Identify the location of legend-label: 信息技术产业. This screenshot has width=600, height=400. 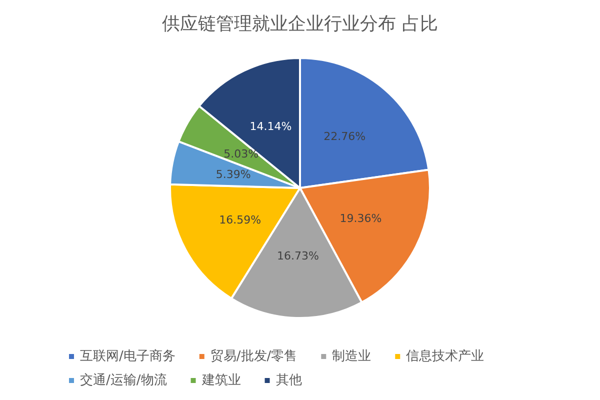
(445, 356).